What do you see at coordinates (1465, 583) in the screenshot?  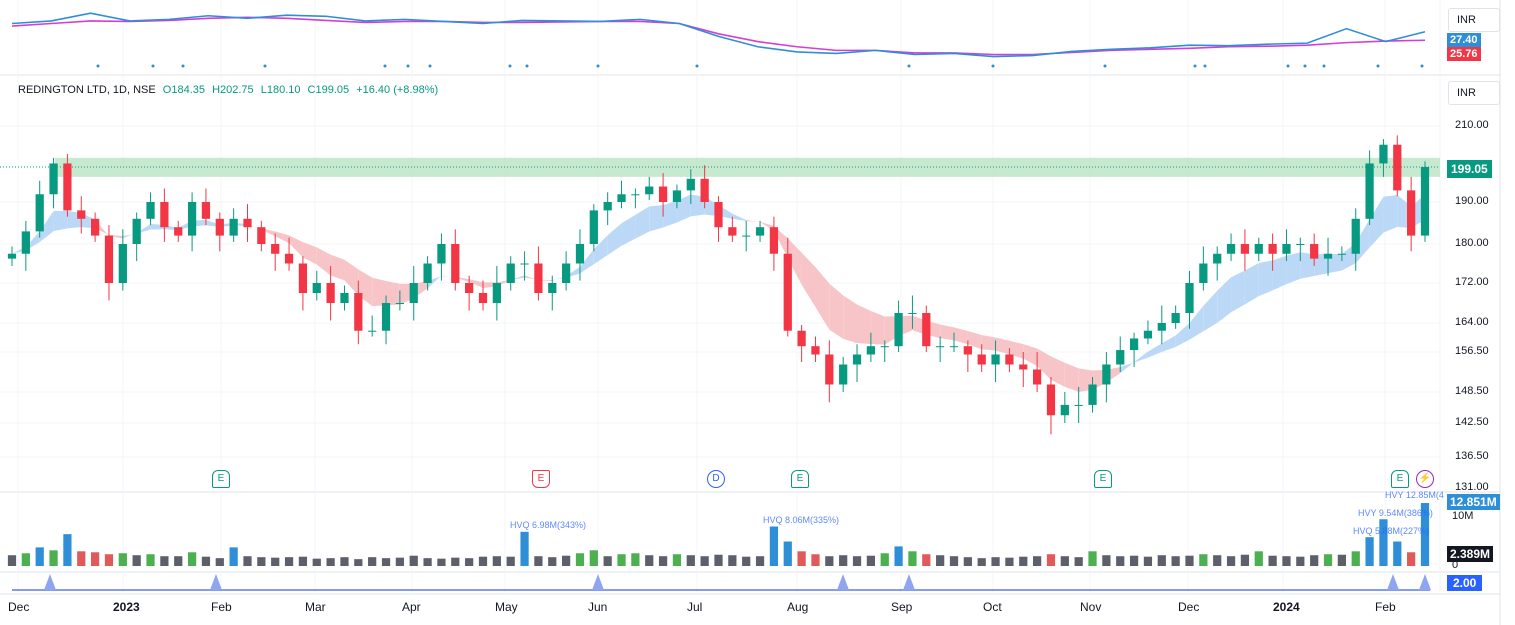 I see `signal-value-label: 2.00` at bounding box center [1465, 583].